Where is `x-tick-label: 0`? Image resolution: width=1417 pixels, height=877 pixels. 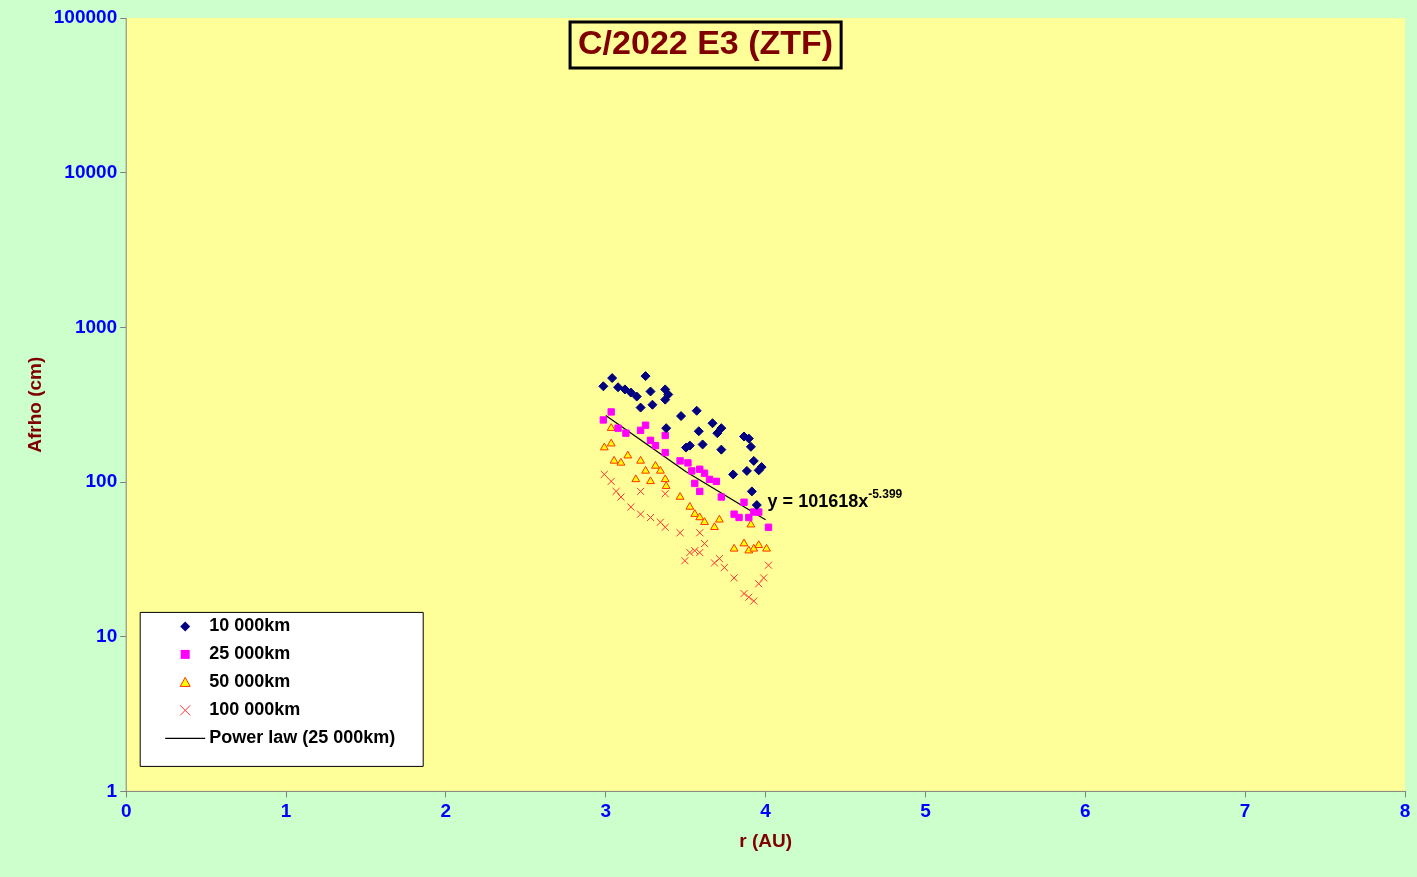
x-tick-label: 0 is located at coordinates (126, 811).